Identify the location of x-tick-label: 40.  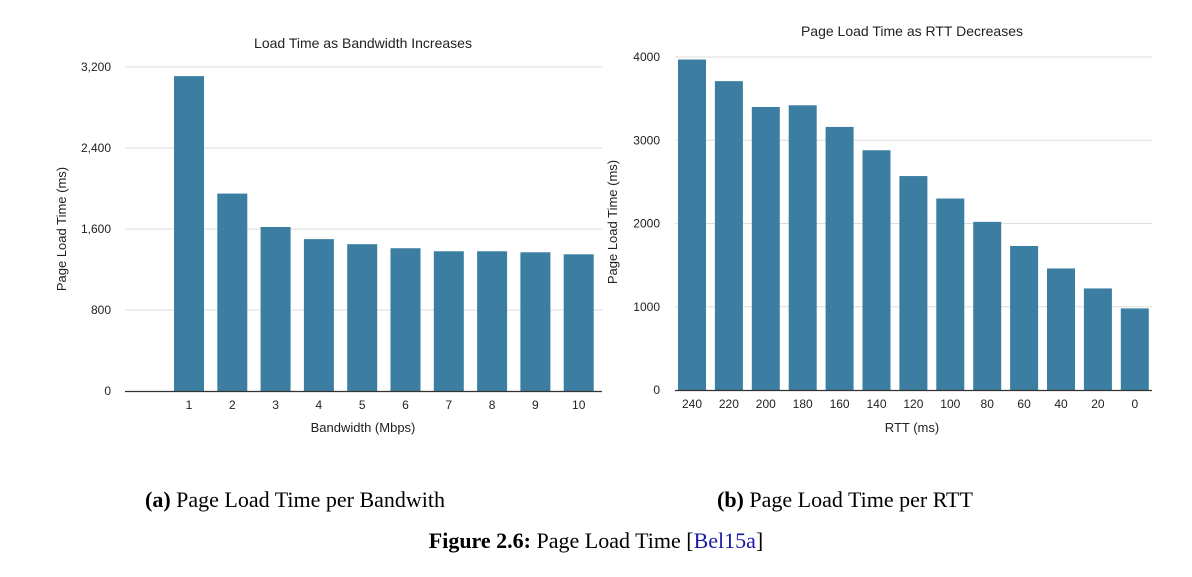
(1061, 404).